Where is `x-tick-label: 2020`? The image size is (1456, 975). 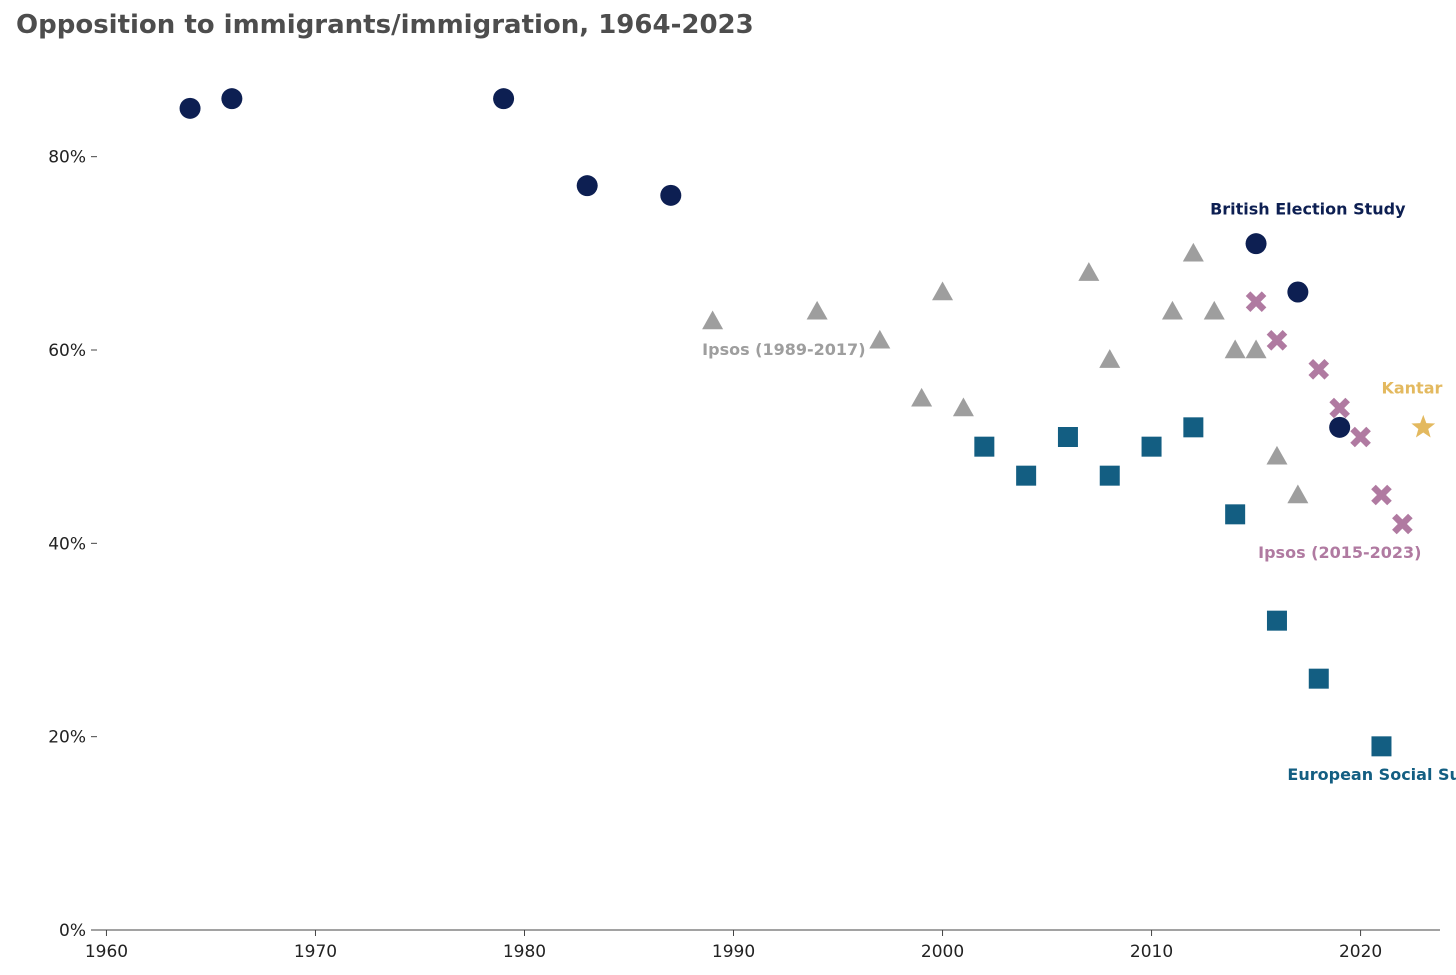 x-tick-label: 2020 is located at coordinates (1360, 952).